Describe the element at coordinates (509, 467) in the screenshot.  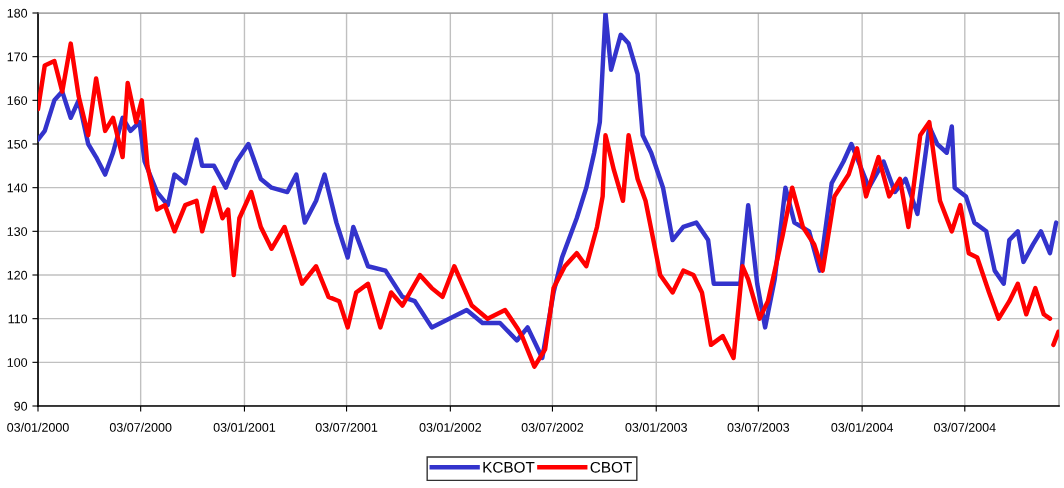
I see `legend-label: KCBOT` at that location.